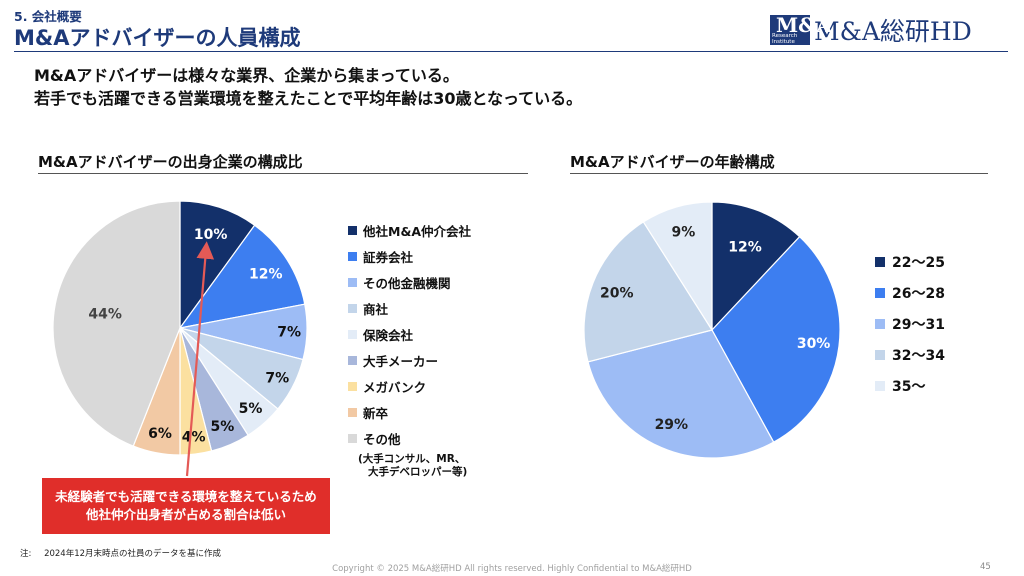 This screenshot has height=576, width=1024. I want to click on legend-label: その他金融機関, so click(407, 283).